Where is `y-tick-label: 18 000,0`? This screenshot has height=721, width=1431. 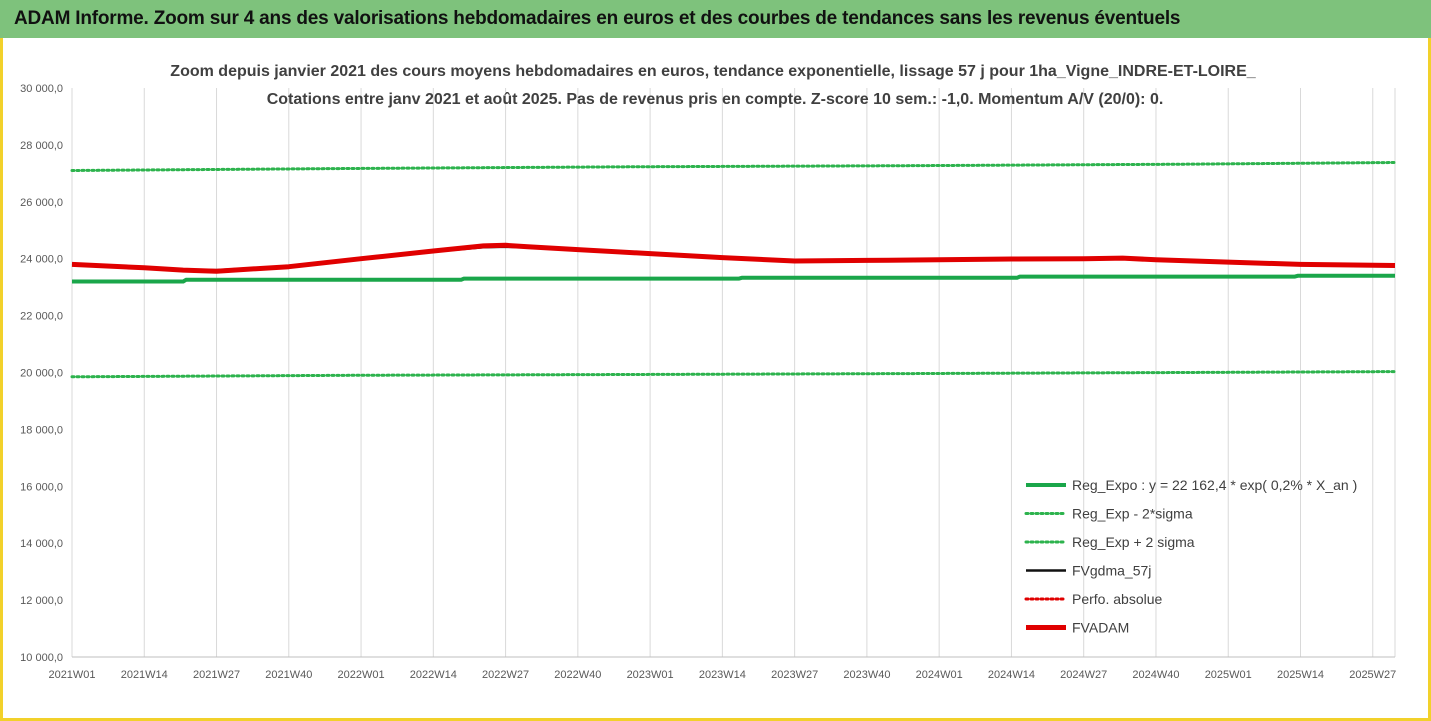 y-tick-label: 18 000,0 is located at coordinates (41, 430).